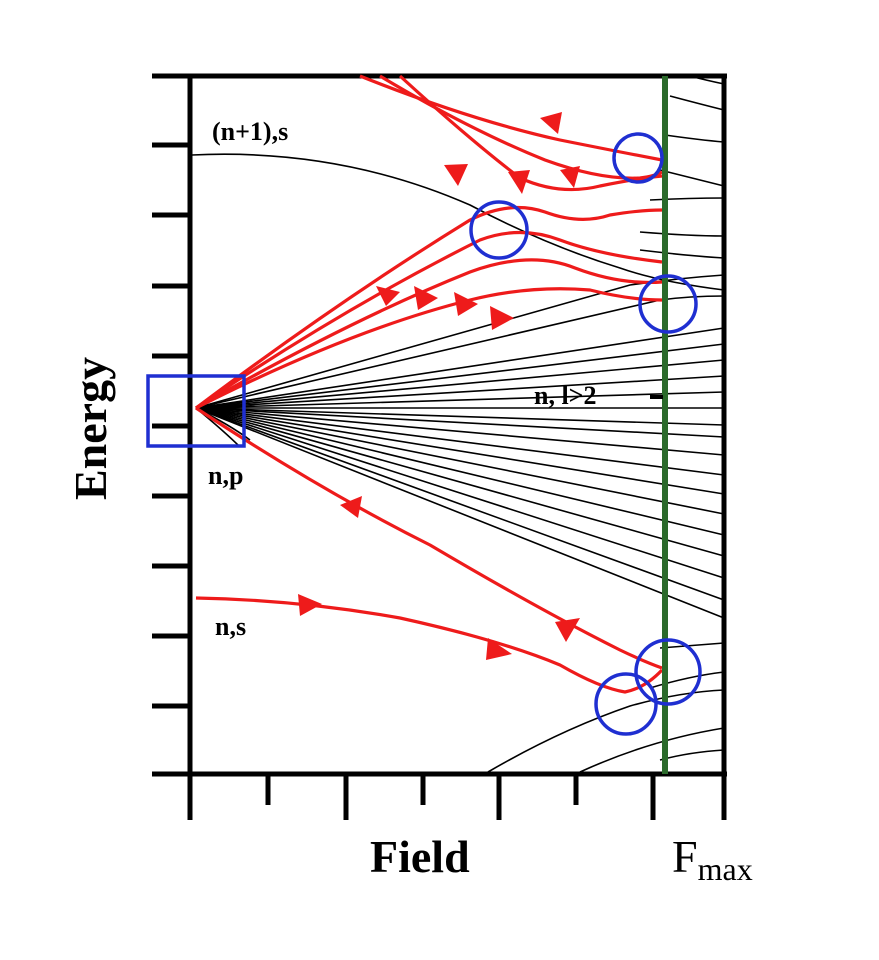 This screenshot has width=879, height=960. Describe the element at coordinates (230, 626) in the screenshot. I see `label-ns: n,s` at that location.